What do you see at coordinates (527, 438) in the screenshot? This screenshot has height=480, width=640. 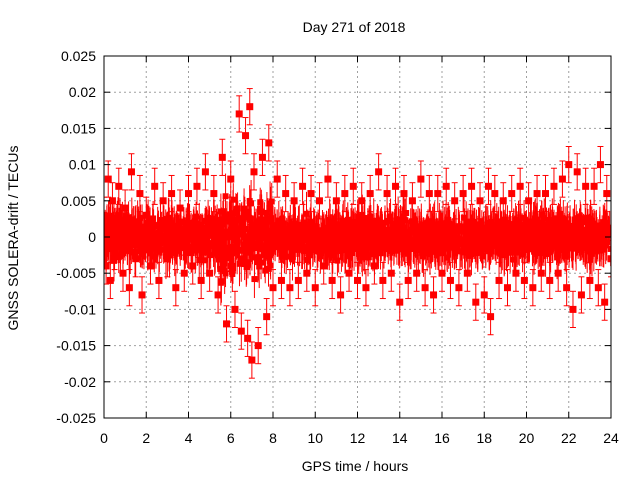 I see `x-tick-label: 20` at bounding box center [527, 438].